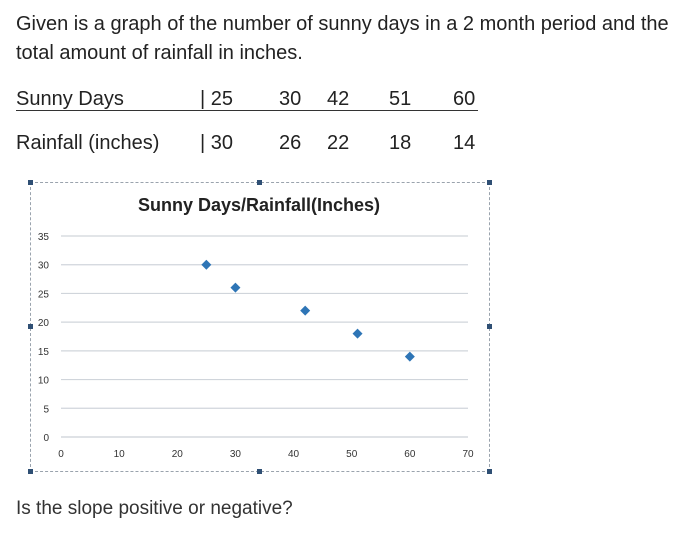 Image resolution: width=700 pixels, height=545 pixels. What do you see at coordinates (489, 471) in the screenshot?
I see `resize-handle-bottom-right` at bounding box center [489, 471].